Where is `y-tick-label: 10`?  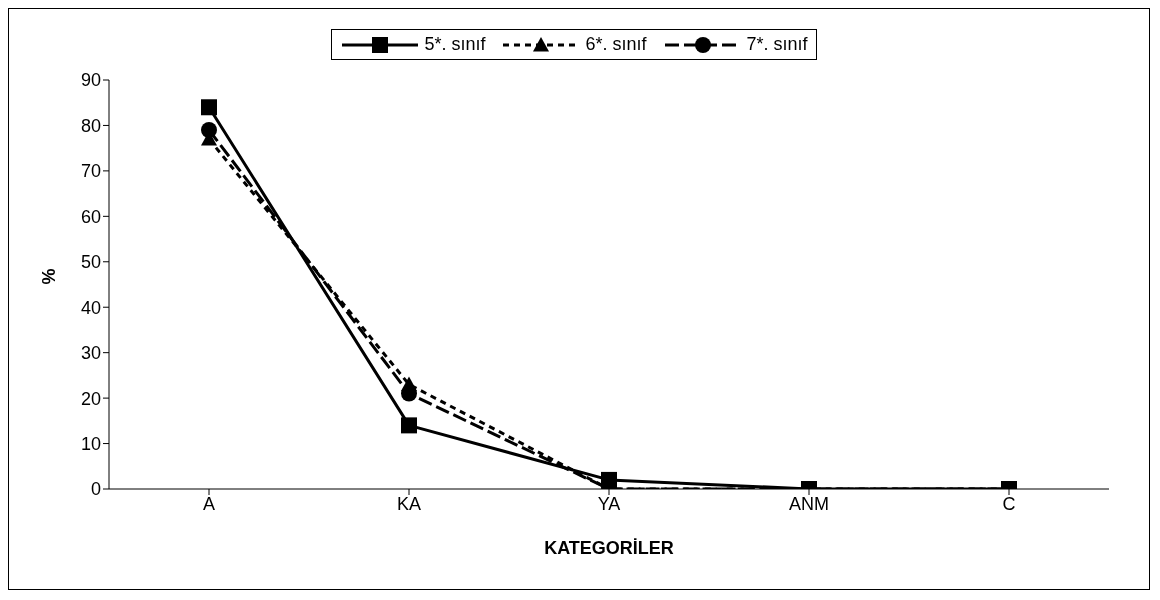 y-tick-label: 10 is located at coordinates (90, 443).